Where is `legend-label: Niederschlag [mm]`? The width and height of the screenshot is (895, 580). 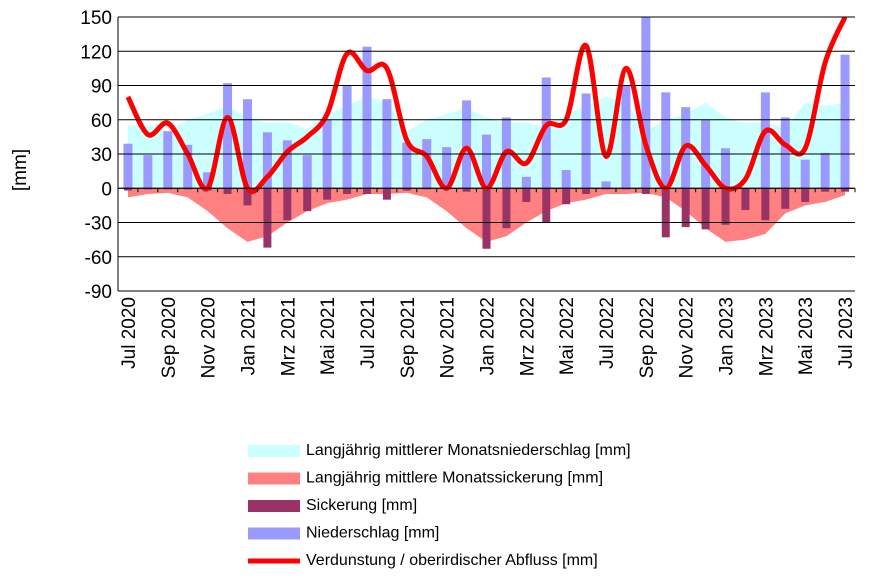
legend-label: Niederschlag [mm] is located at coordinates (372, 533).